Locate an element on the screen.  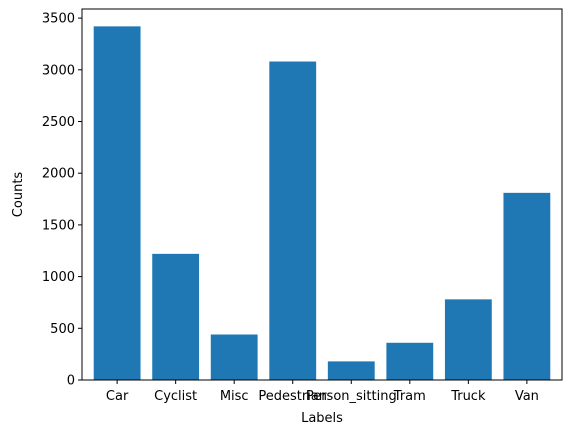
x-tick-label-van: Van is located at coordinates (527, 396).